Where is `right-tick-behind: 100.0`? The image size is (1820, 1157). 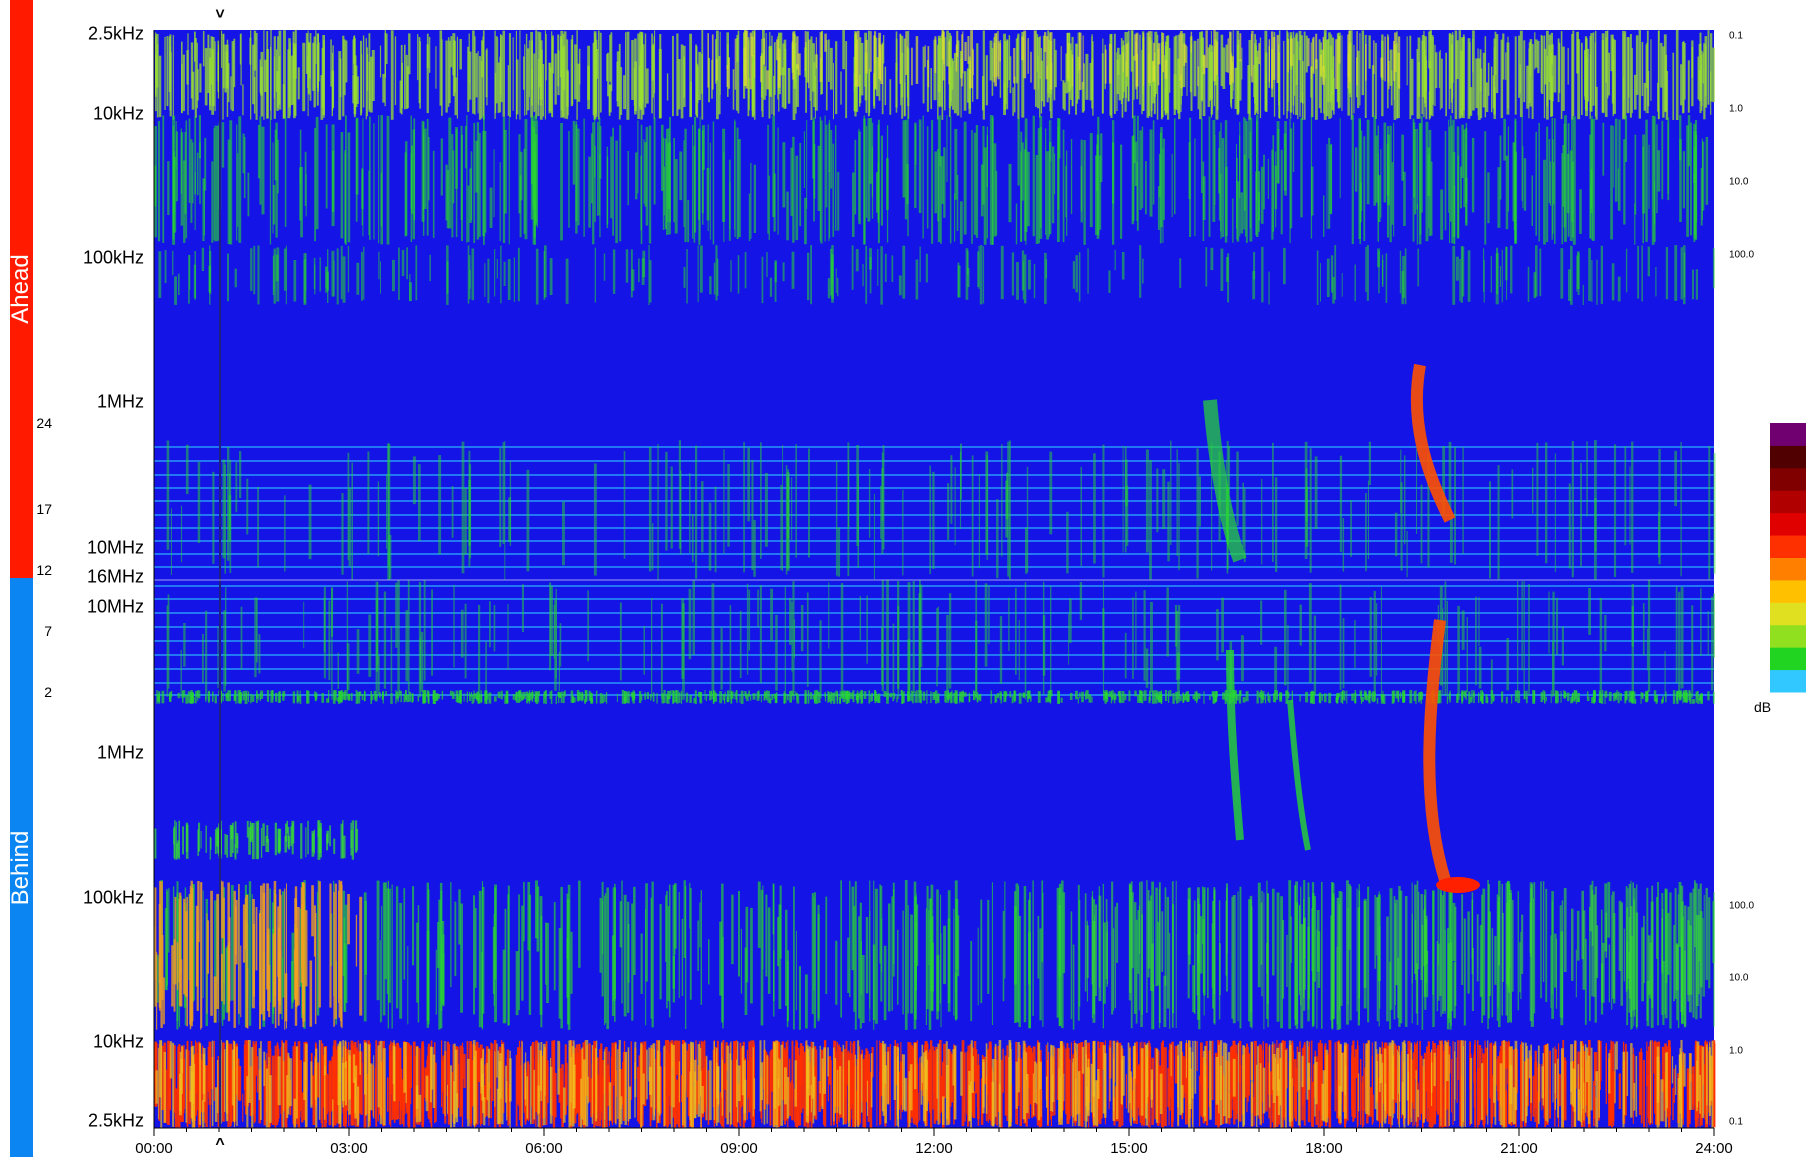
right-tick-behind: 100.0 is located at coordinates (1742, 906).